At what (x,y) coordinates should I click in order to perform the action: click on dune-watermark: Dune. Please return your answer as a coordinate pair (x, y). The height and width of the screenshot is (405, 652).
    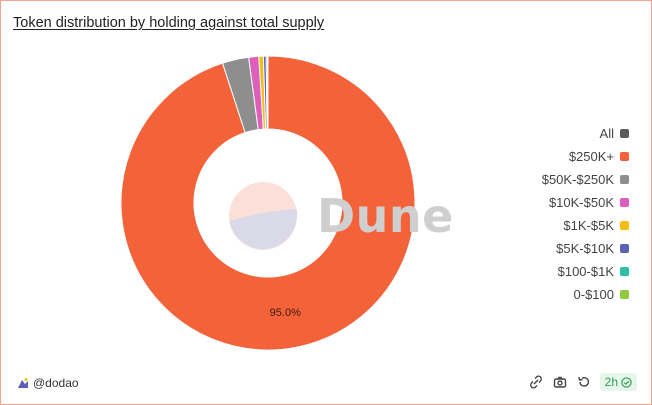
    Looking at the image, I should click on (385, 216).